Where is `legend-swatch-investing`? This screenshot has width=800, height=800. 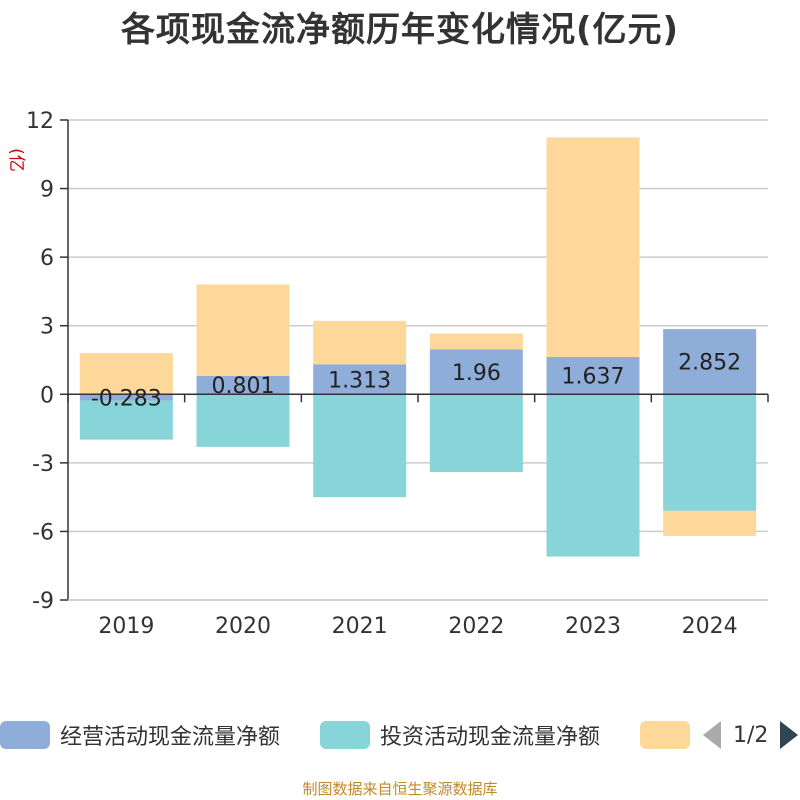
legend-swatch-investing is located at coordinates (345, 735).